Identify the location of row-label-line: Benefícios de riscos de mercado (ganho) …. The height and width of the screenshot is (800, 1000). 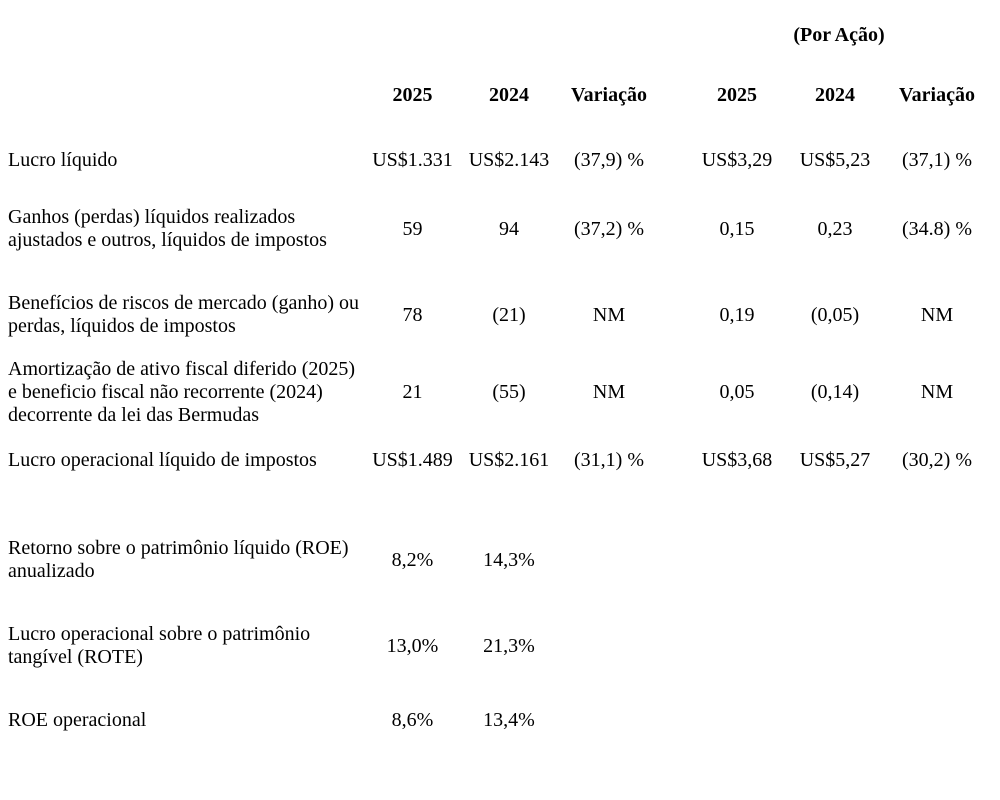
(183, 303).